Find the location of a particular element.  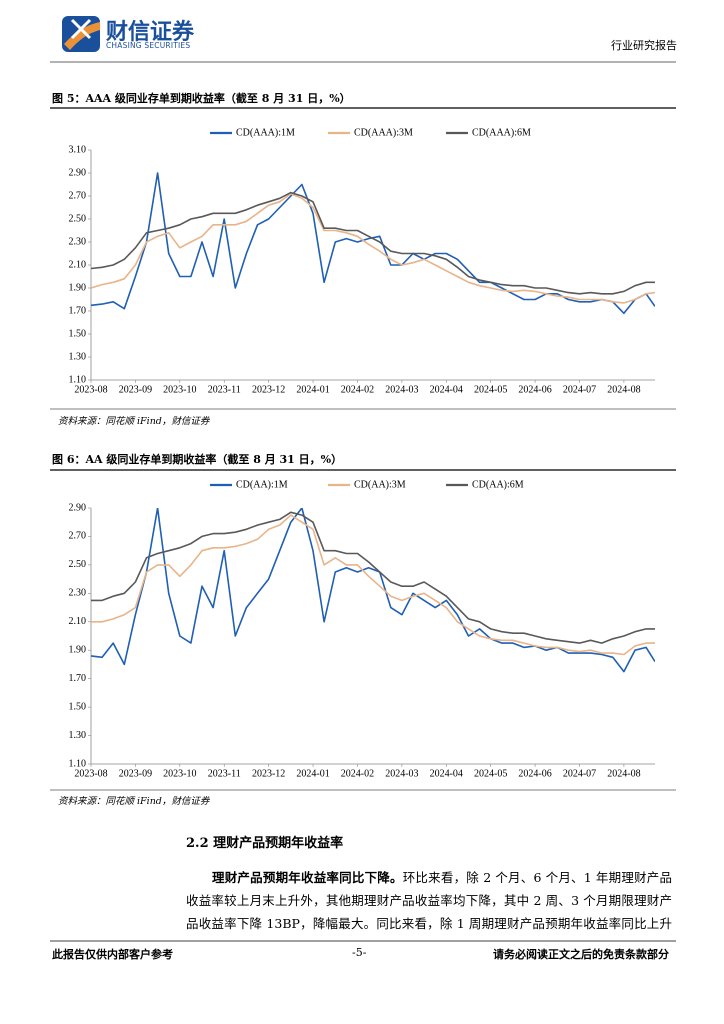

logo is located at coordinates (81, 34).